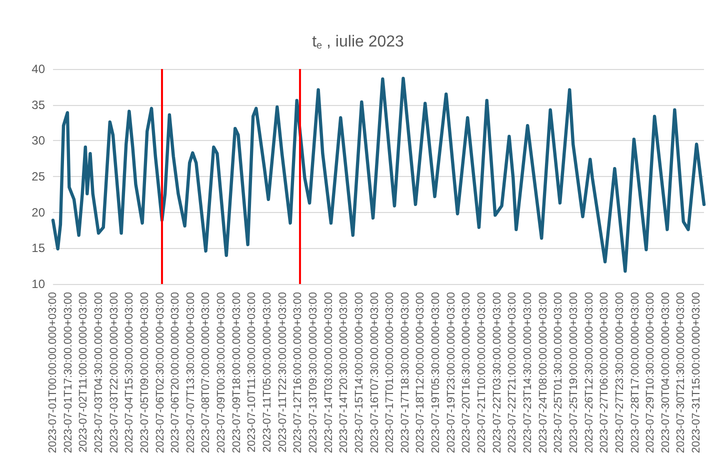 The width and height of the screenshot is (716, 470). I want to click on x-tick-label: 2023-07-24T08:00:00.000+03:00, so click(543, 373).